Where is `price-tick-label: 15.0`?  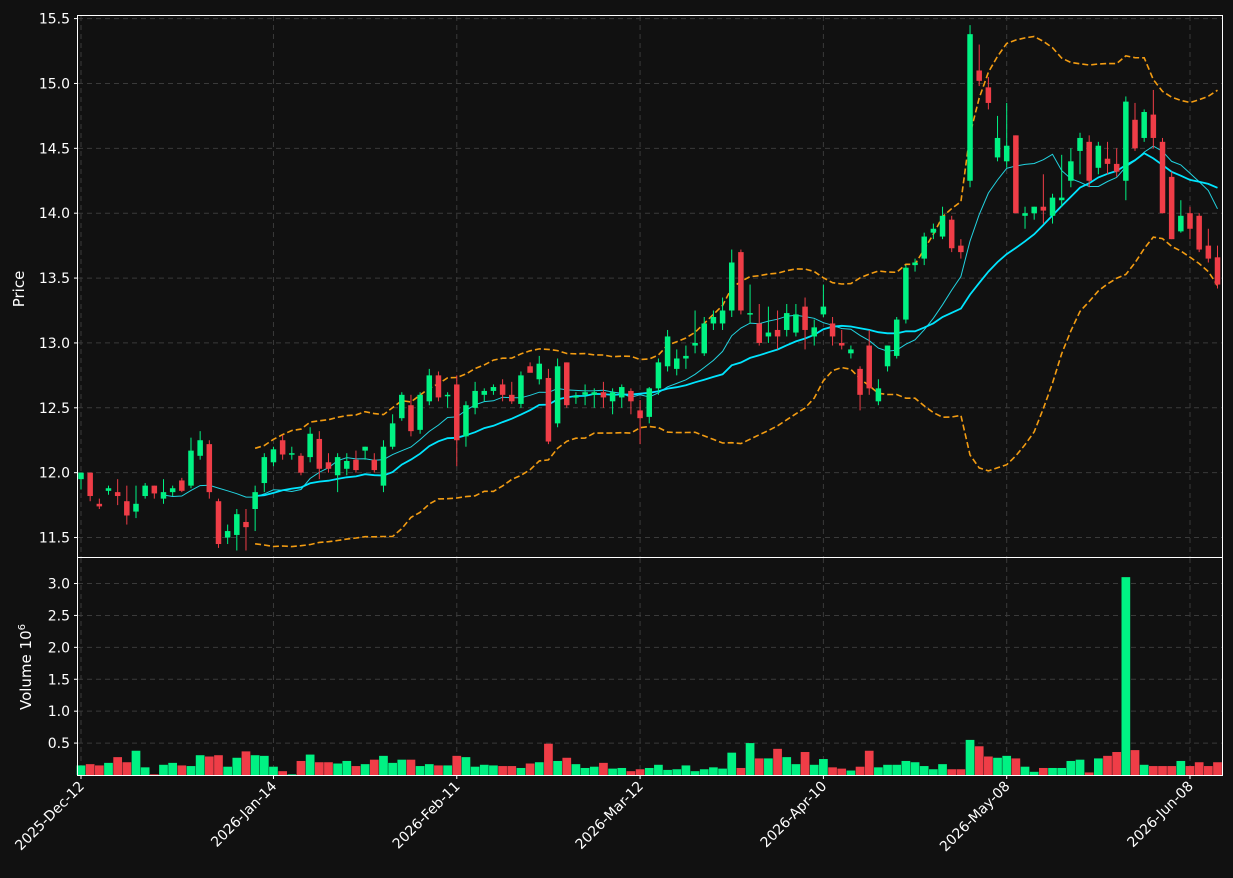
price-tick-label: 15.0 is located at coordinates (54, 84).